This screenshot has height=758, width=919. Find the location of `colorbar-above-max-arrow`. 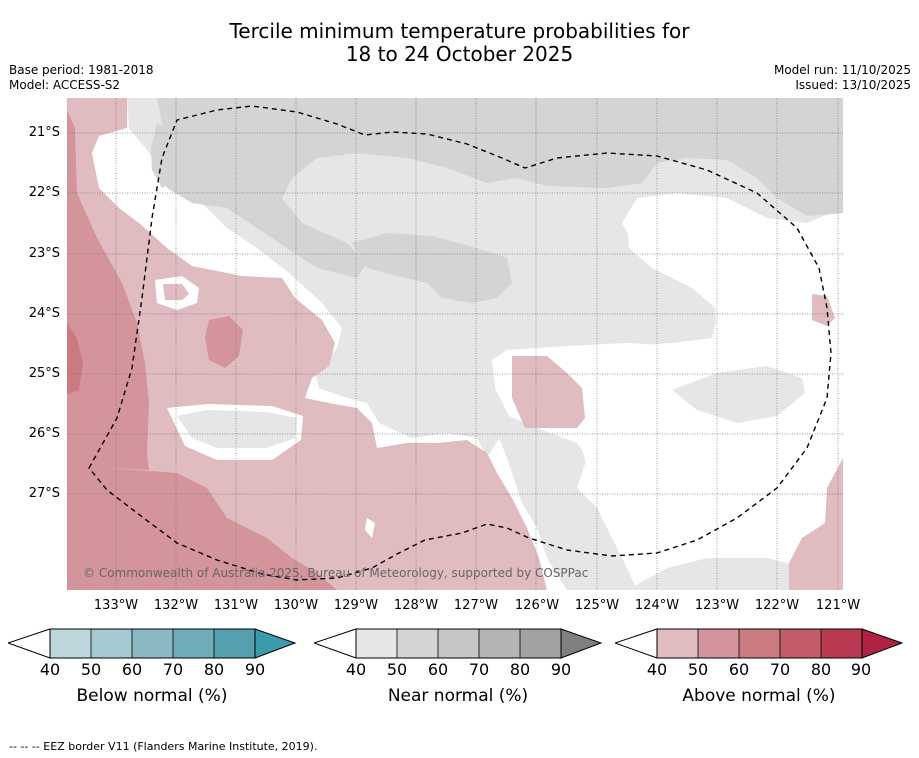

colorbar-above-max-arrow is located at coordinates (882, 643).